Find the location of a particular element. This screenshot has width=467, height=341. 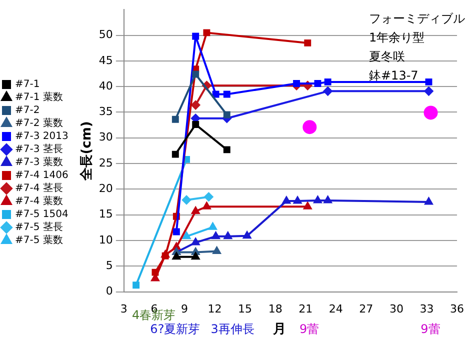

x-tick-label: 12 is located at coordinates (215, 309).